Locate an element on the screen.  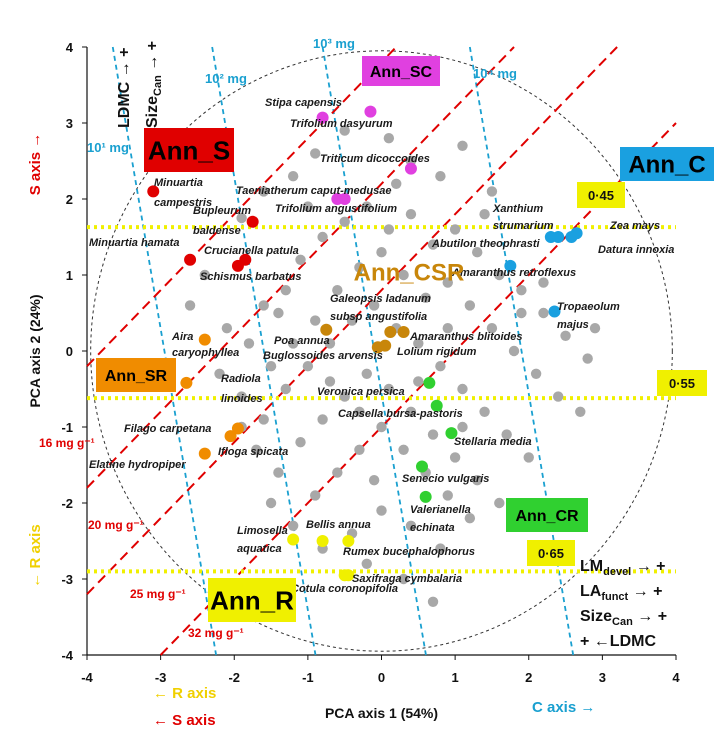
group-box-ann_s is located at coordinates (189, 150).